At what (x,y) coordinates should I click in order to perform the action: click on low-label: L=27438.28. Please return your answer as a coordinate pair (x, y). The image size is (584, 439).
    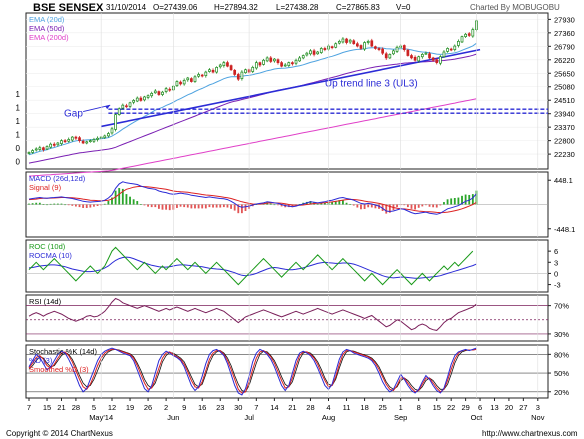
    Looking at the image, I should click on (297, 7).